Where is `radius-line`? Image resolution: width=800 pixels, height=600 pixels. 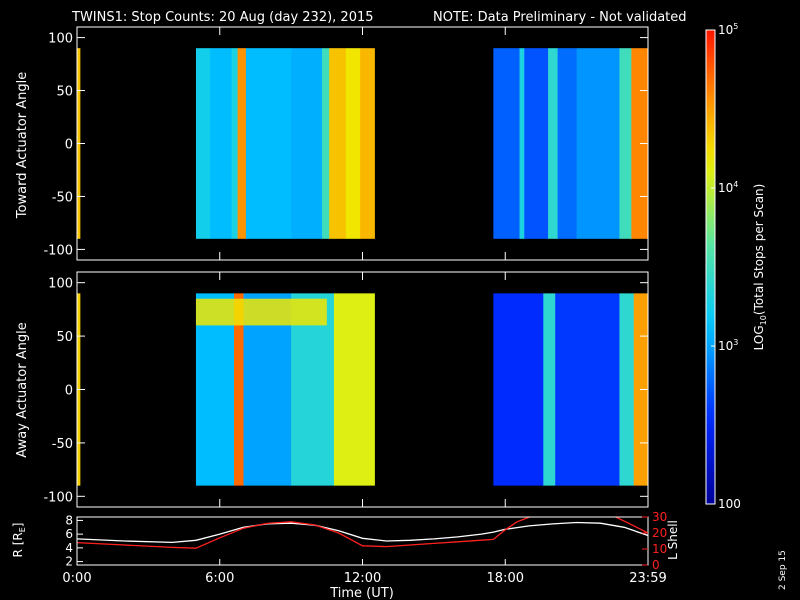
radius-line is located at coordinates (362, 532).